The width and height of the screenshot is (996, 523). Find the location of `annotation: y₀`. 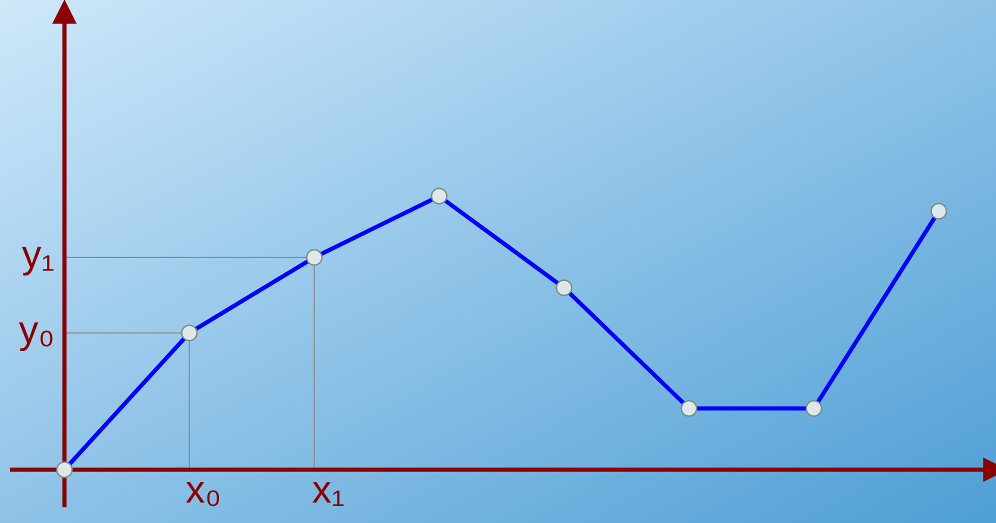

annotation: y₀ is located at coordinates (35, 337).